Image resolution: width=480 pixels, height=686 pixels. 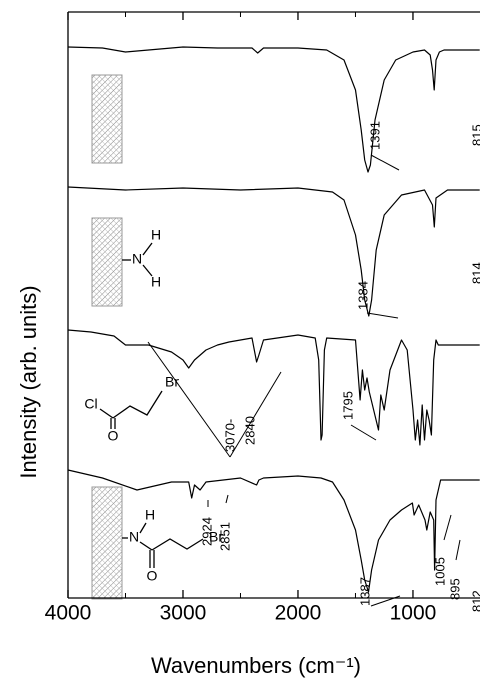 I want to click on annotation: 812, so click(x=474, y=601).